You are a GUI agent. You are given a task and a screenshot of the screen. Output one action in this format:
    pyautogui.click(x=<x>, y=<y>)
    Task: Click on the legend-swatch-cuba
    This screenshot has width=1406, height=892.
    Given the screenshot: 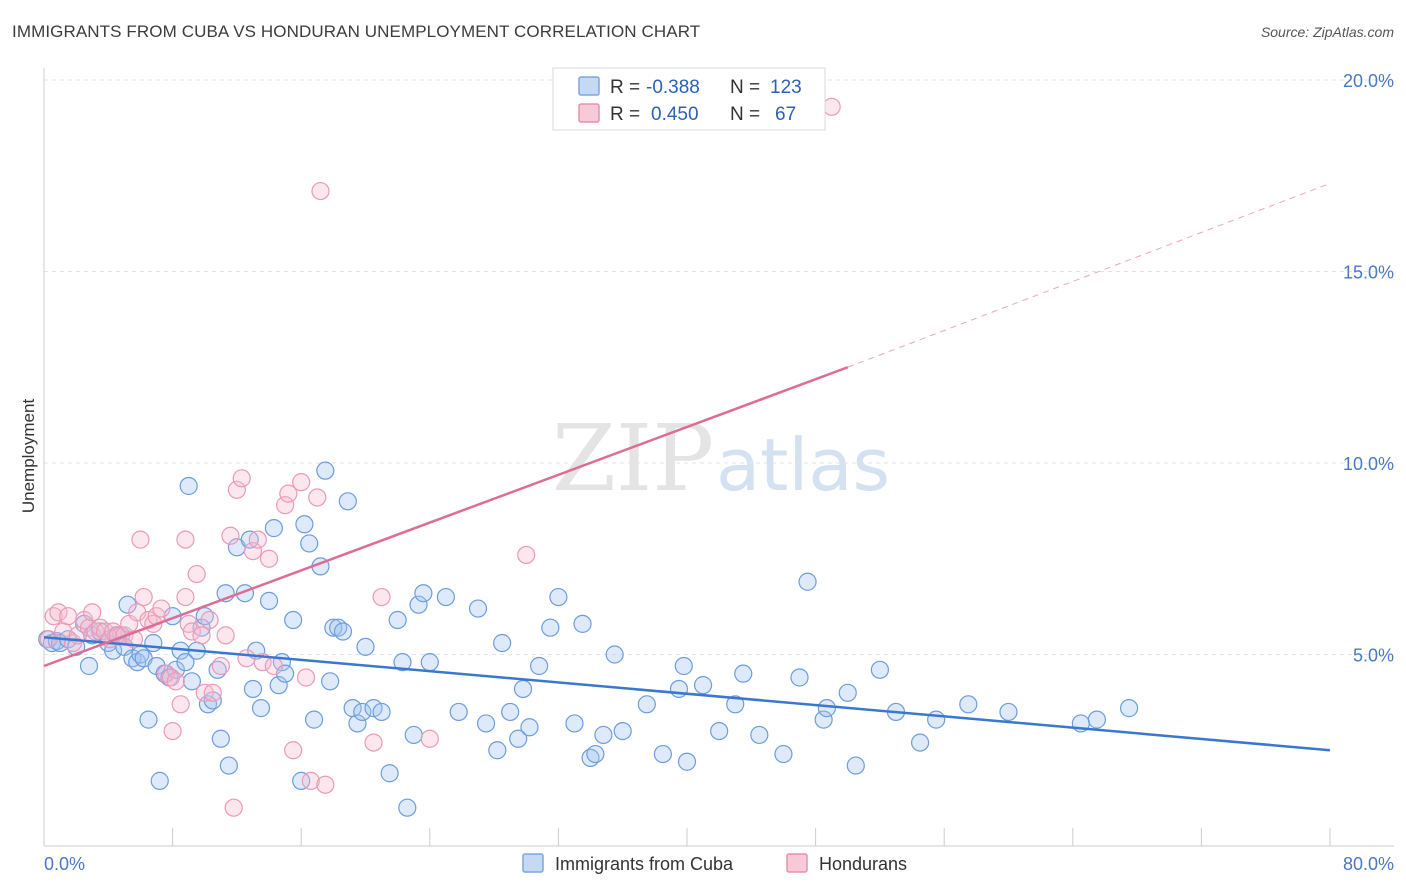 What is the action you would take?
    pyautogui.click(x=589, y=86)
    